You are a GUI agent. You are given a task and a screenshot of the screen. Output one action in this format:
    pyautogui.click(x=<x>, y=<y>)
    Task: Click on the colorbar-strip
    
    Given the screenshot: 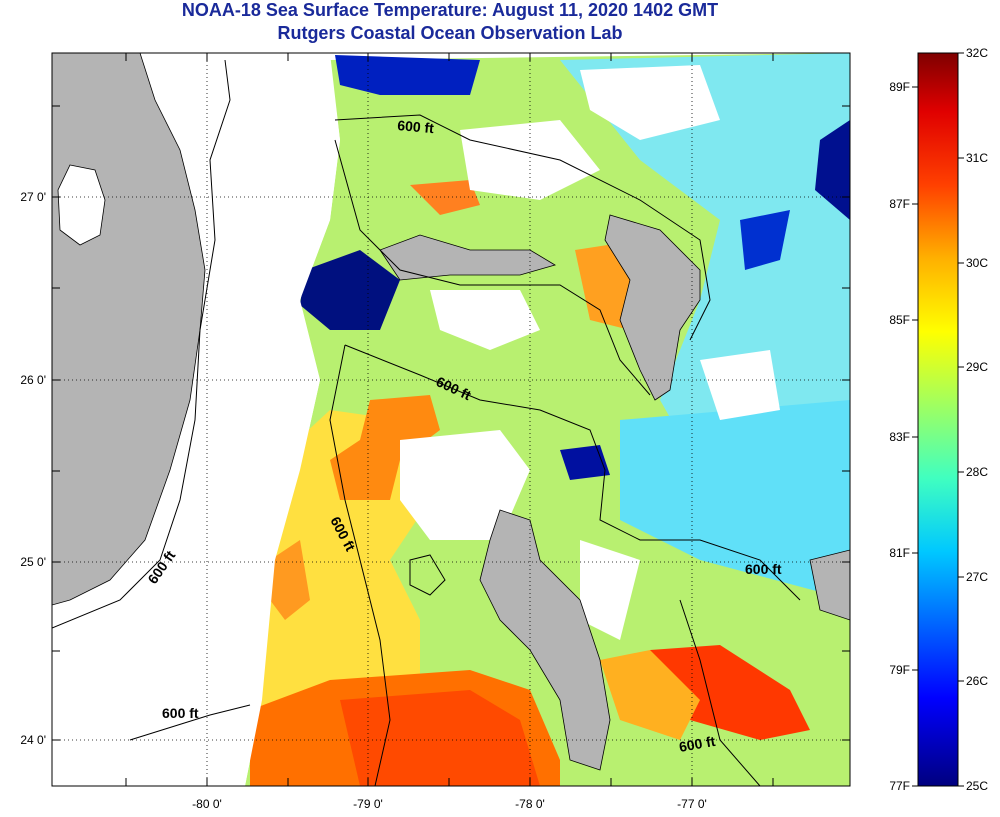 What is the action you would take?
    pyautogui.click(x=938, y=419)
    